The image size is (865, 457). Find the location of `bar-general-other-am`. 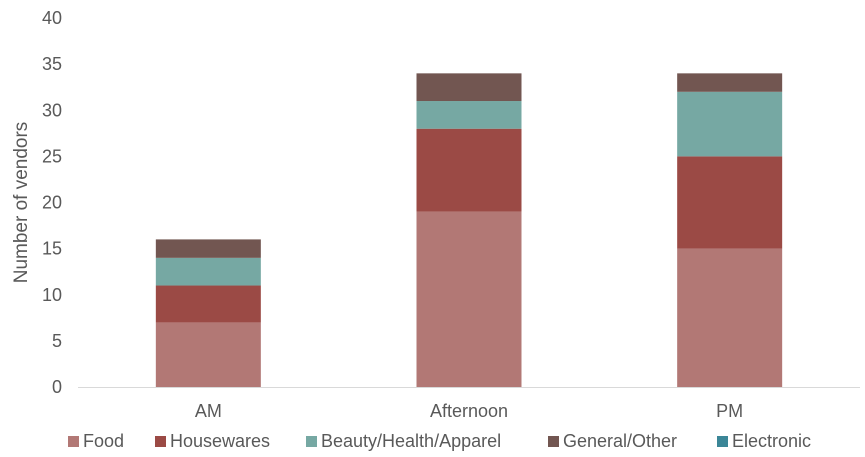

bar-general-other-am is located at coordinates (208, 248).